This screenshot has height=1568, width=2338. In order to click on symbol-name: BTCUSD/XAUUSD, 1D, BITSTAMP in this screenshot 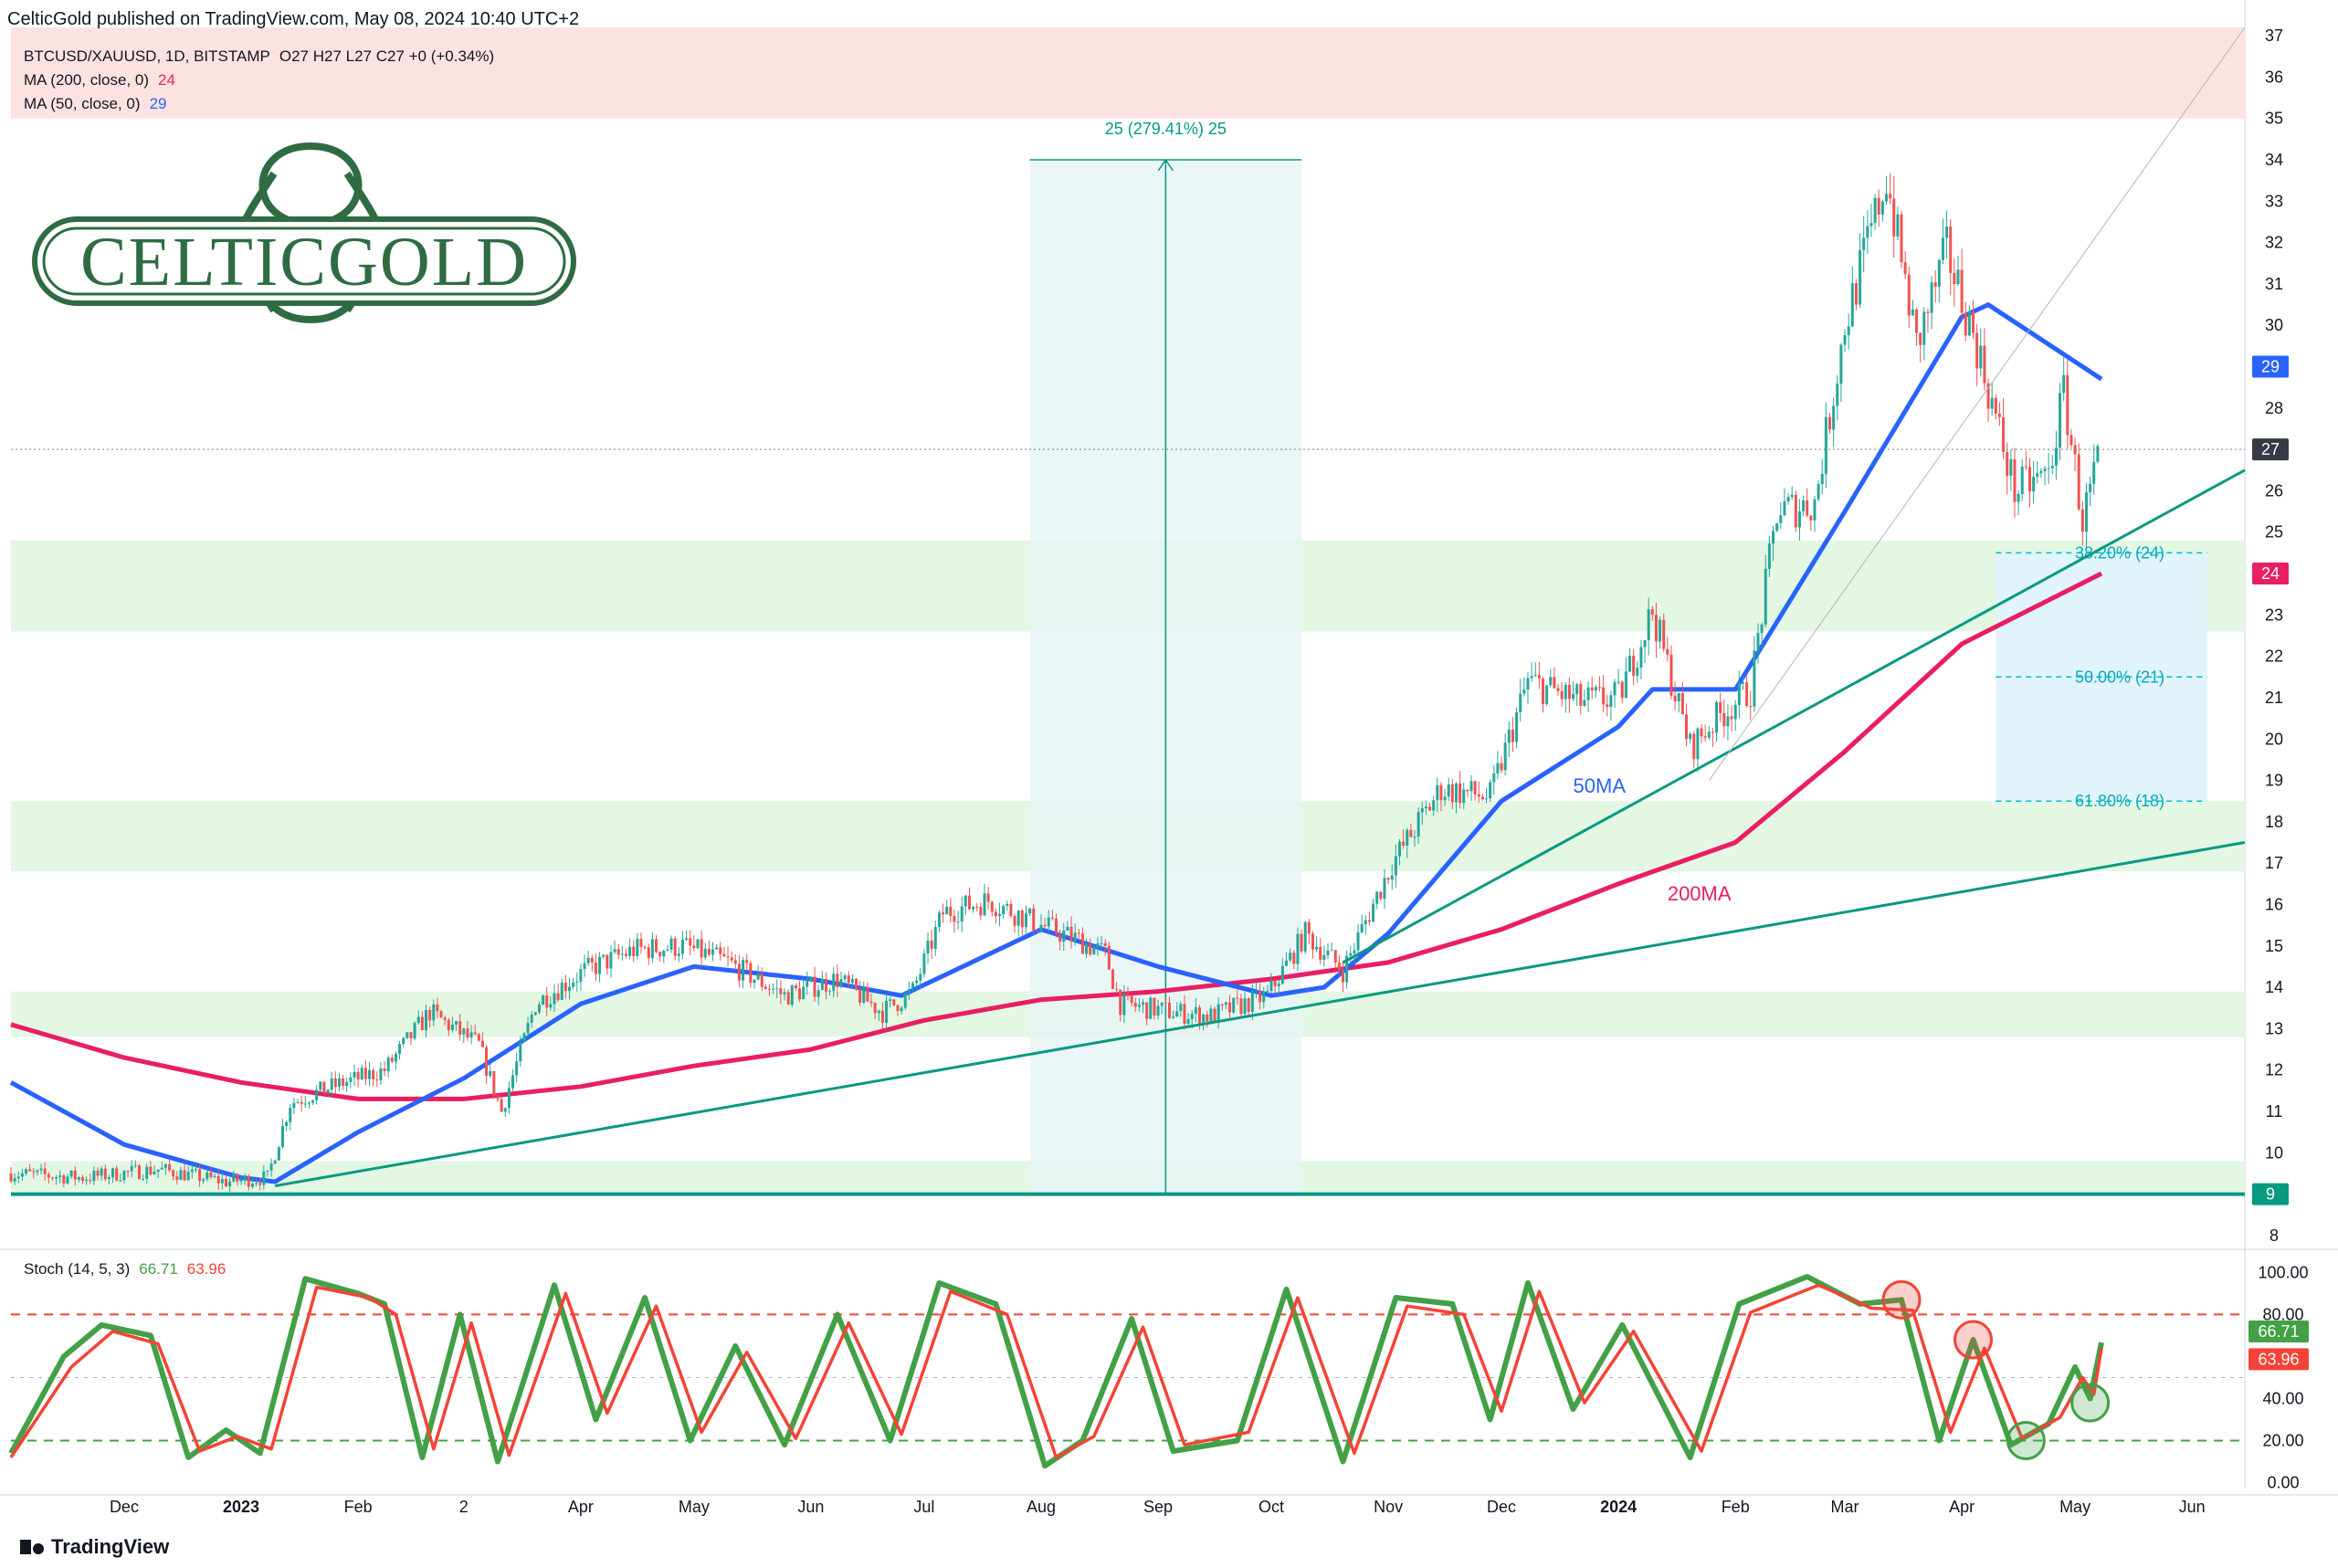, I will do `click(147, 56)`.